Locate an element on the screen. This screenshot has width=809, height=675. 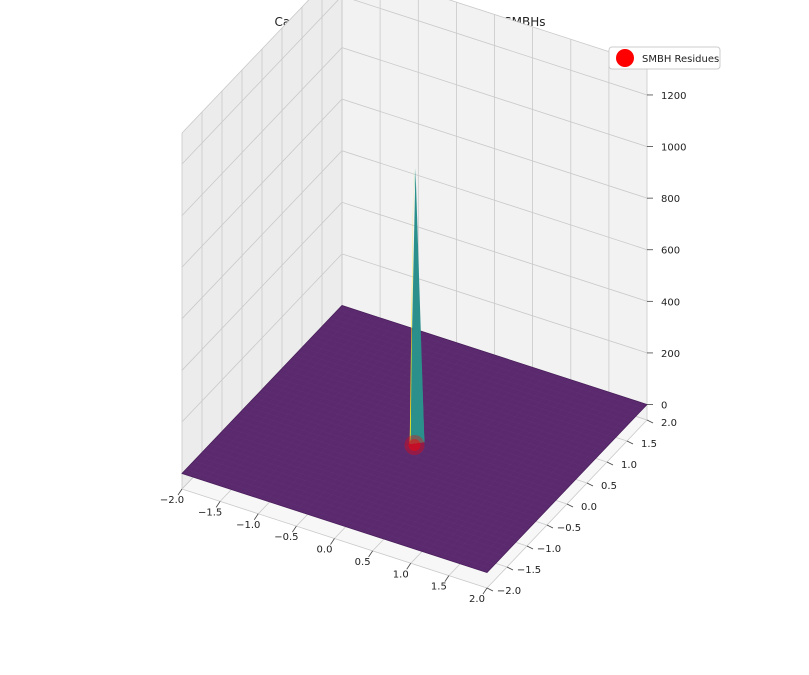
y-tick-label: −1.0 is located at coordinates (549, 549).